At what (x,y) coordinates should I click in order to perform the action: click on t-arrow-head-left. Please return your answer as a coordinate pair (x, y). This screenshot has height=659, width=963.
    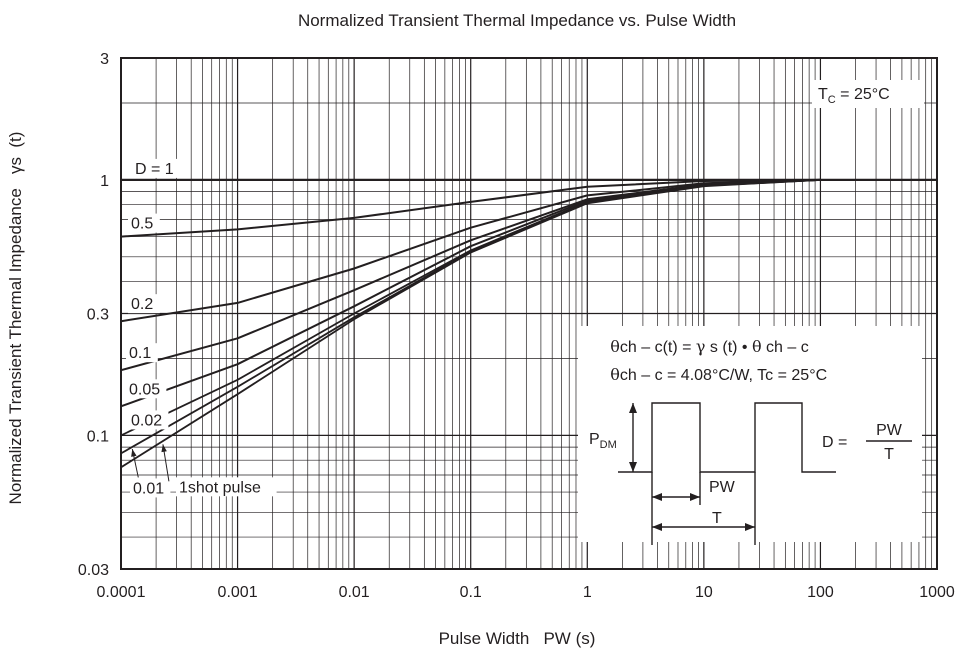
    Looking at the image, I should click on (657, 527).